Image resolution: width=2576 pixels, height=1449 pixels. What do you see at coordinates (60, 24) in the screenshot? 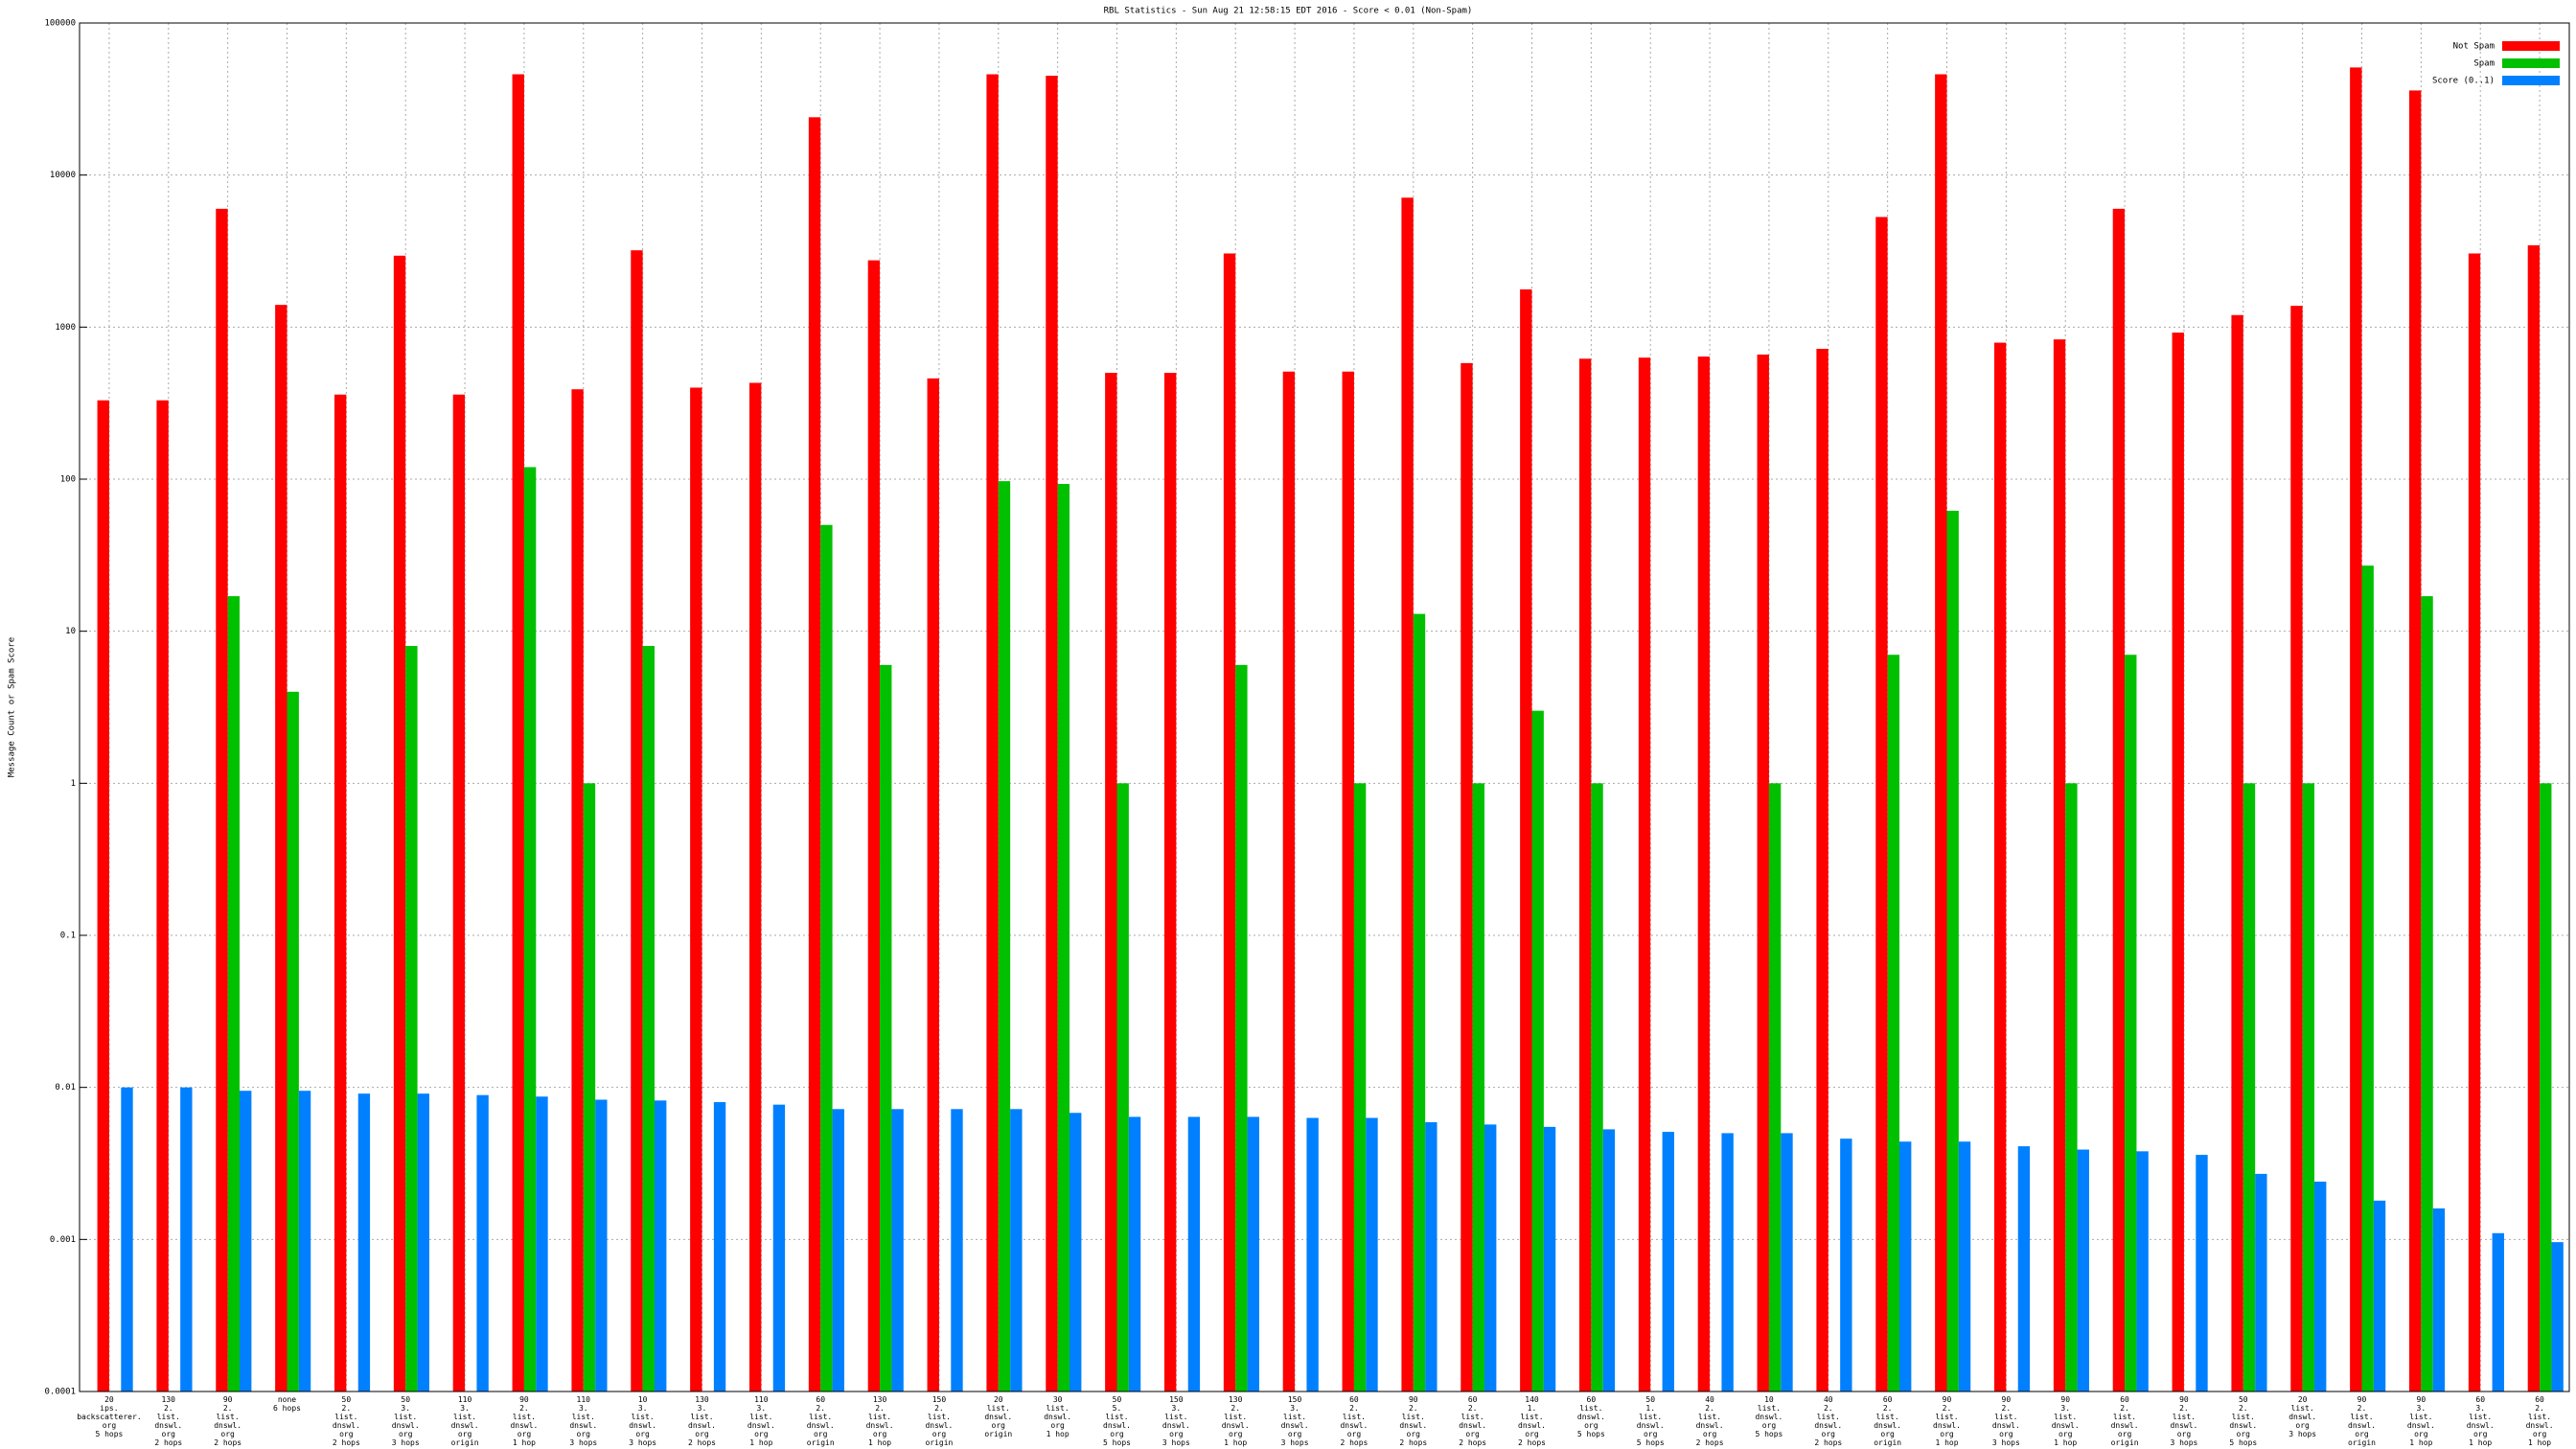
I see `y-tick-label: 100000` at bounding box center [60, 24].